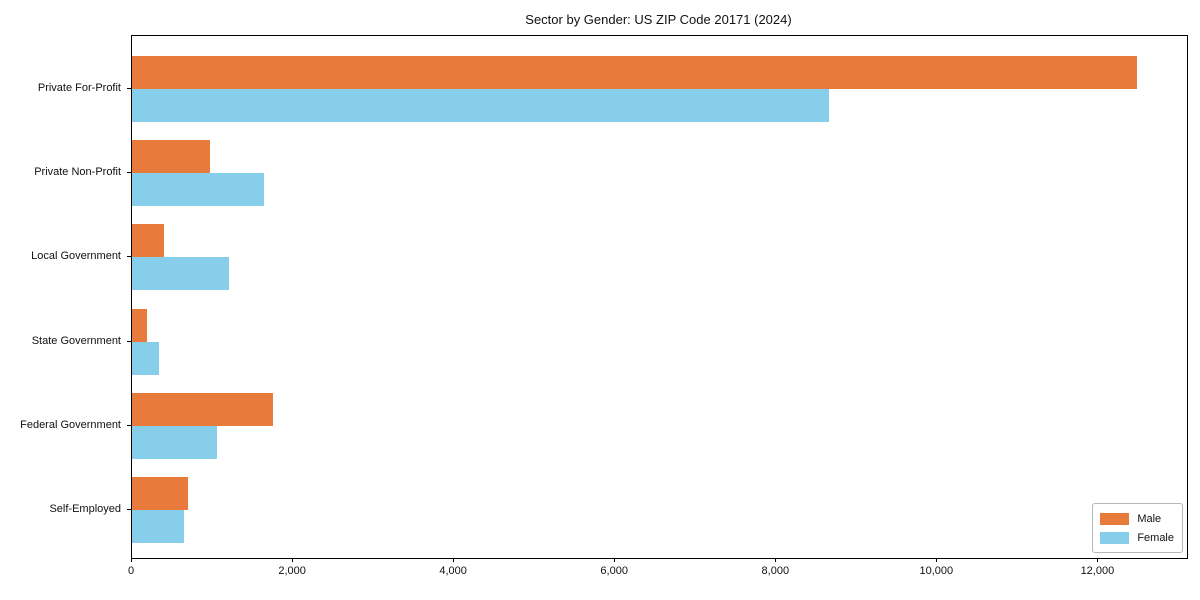  I want to click on bar-state-government-male, so click(140, 325).